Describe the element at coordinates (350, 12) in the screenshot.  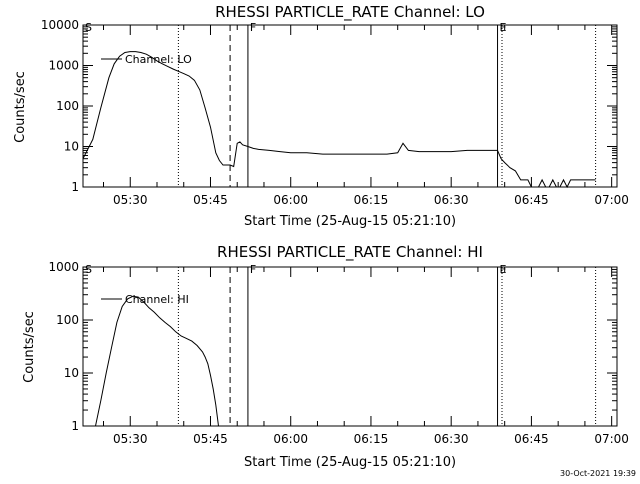
I see `chart-title: RHESSI PARTICLE_RATE Channel: LO` at that location.